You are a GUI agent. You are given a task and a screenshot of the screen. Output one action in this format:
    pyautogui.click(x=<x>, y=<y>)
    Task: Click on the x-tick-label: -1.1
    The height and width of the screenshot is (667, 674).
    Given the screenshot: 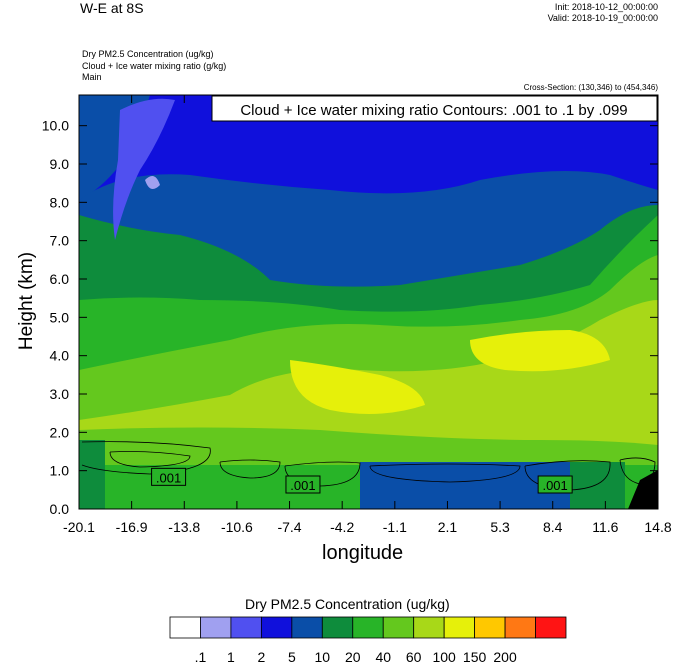 What is the action you would take?
    pyautogui.click(x=395, y=527)
    